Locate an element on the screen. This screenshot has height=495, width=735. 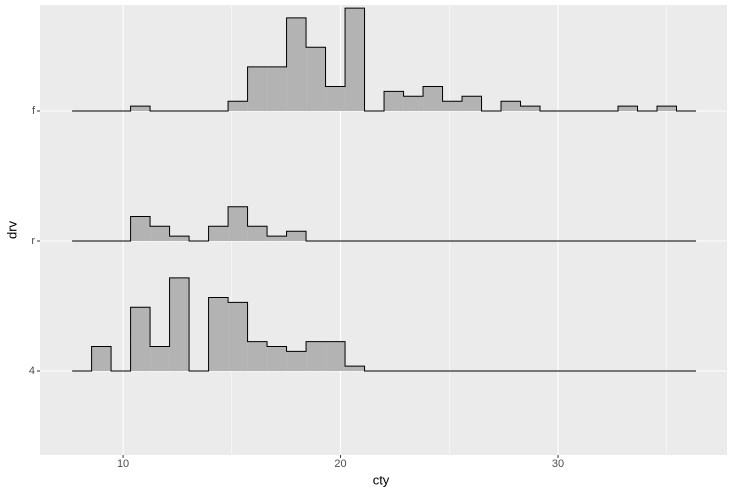
y-tick-label: f is located at coordinates (34, 111).